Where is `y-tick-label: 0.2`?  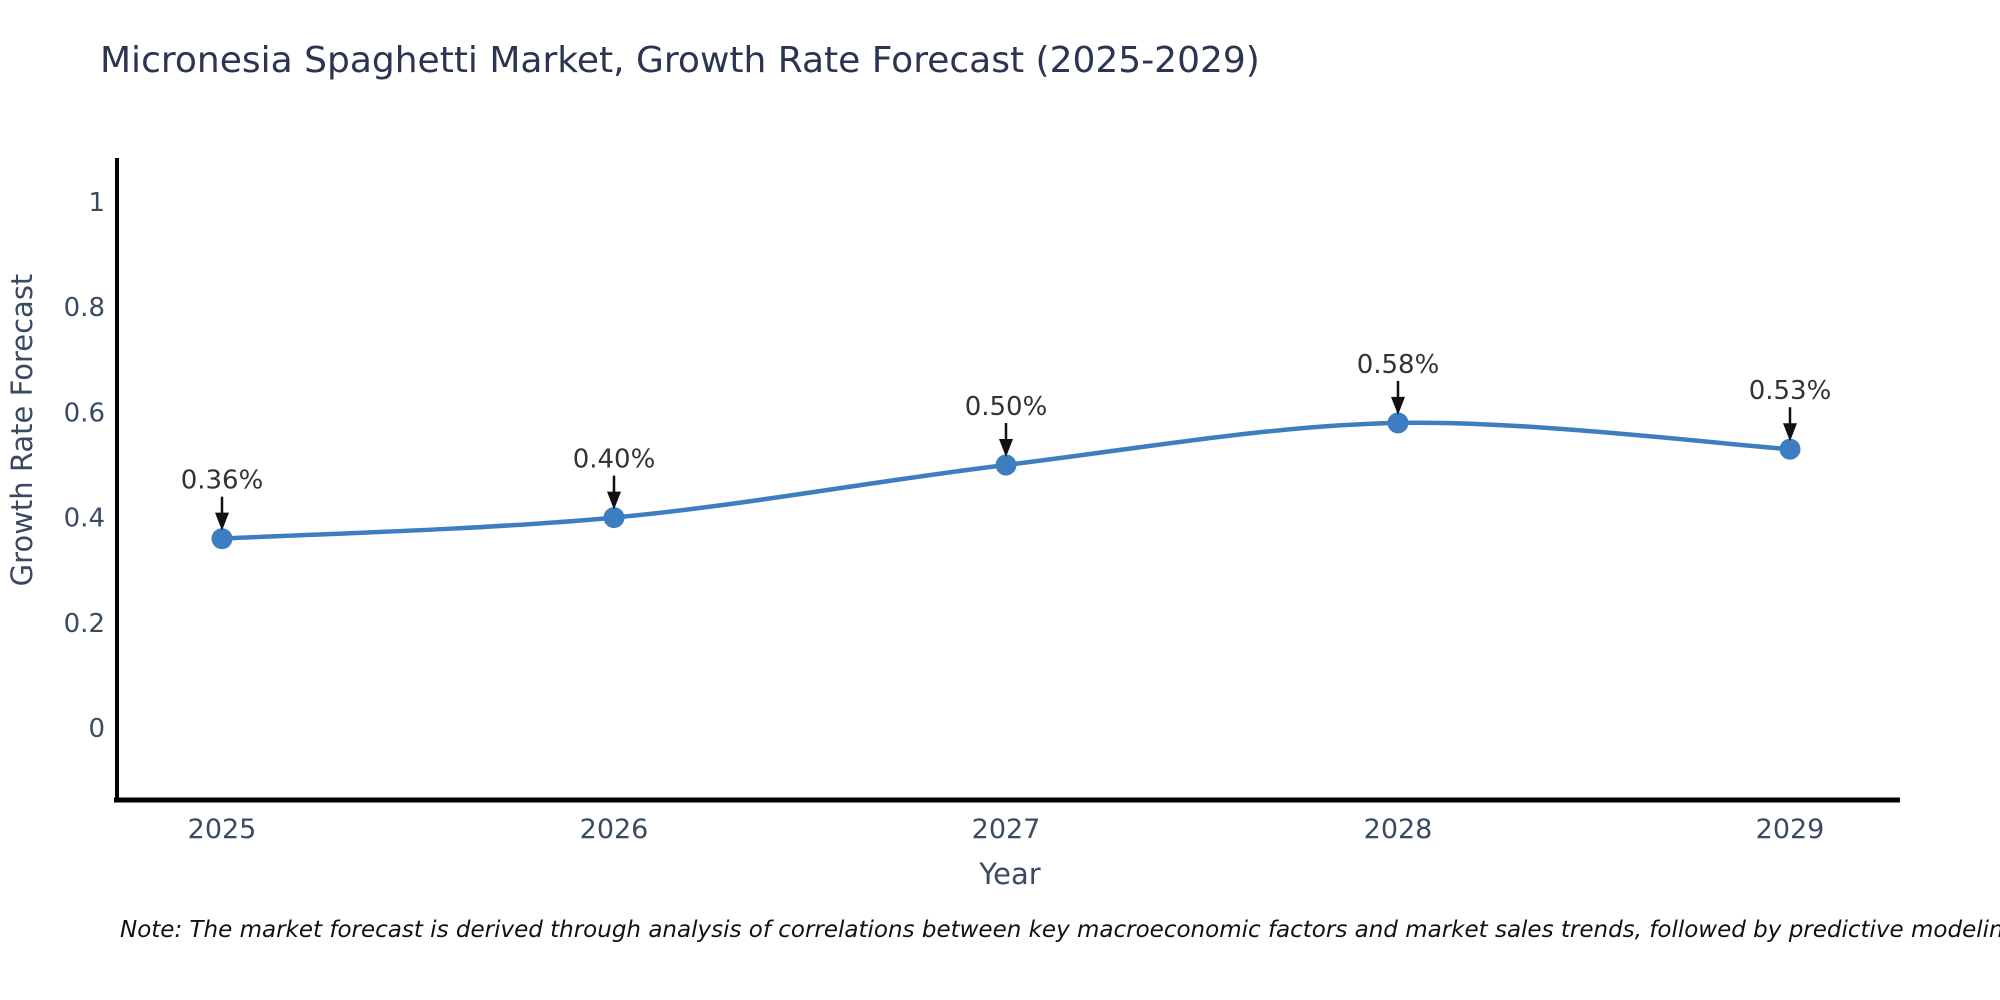
y-tick-label: 0.2 is located at coordinates (84, 624).